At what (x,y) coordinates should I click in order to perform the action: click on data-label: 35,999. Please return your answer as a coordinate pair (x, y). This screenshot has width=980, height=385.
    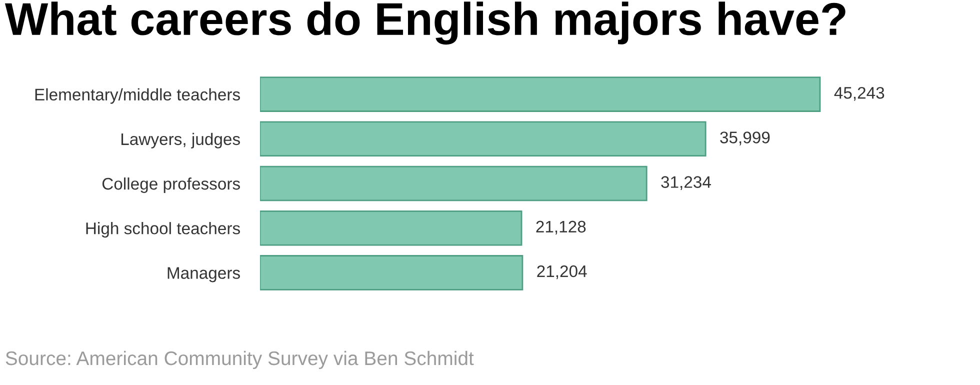
    Looking at the image, I should click on (745, 139).